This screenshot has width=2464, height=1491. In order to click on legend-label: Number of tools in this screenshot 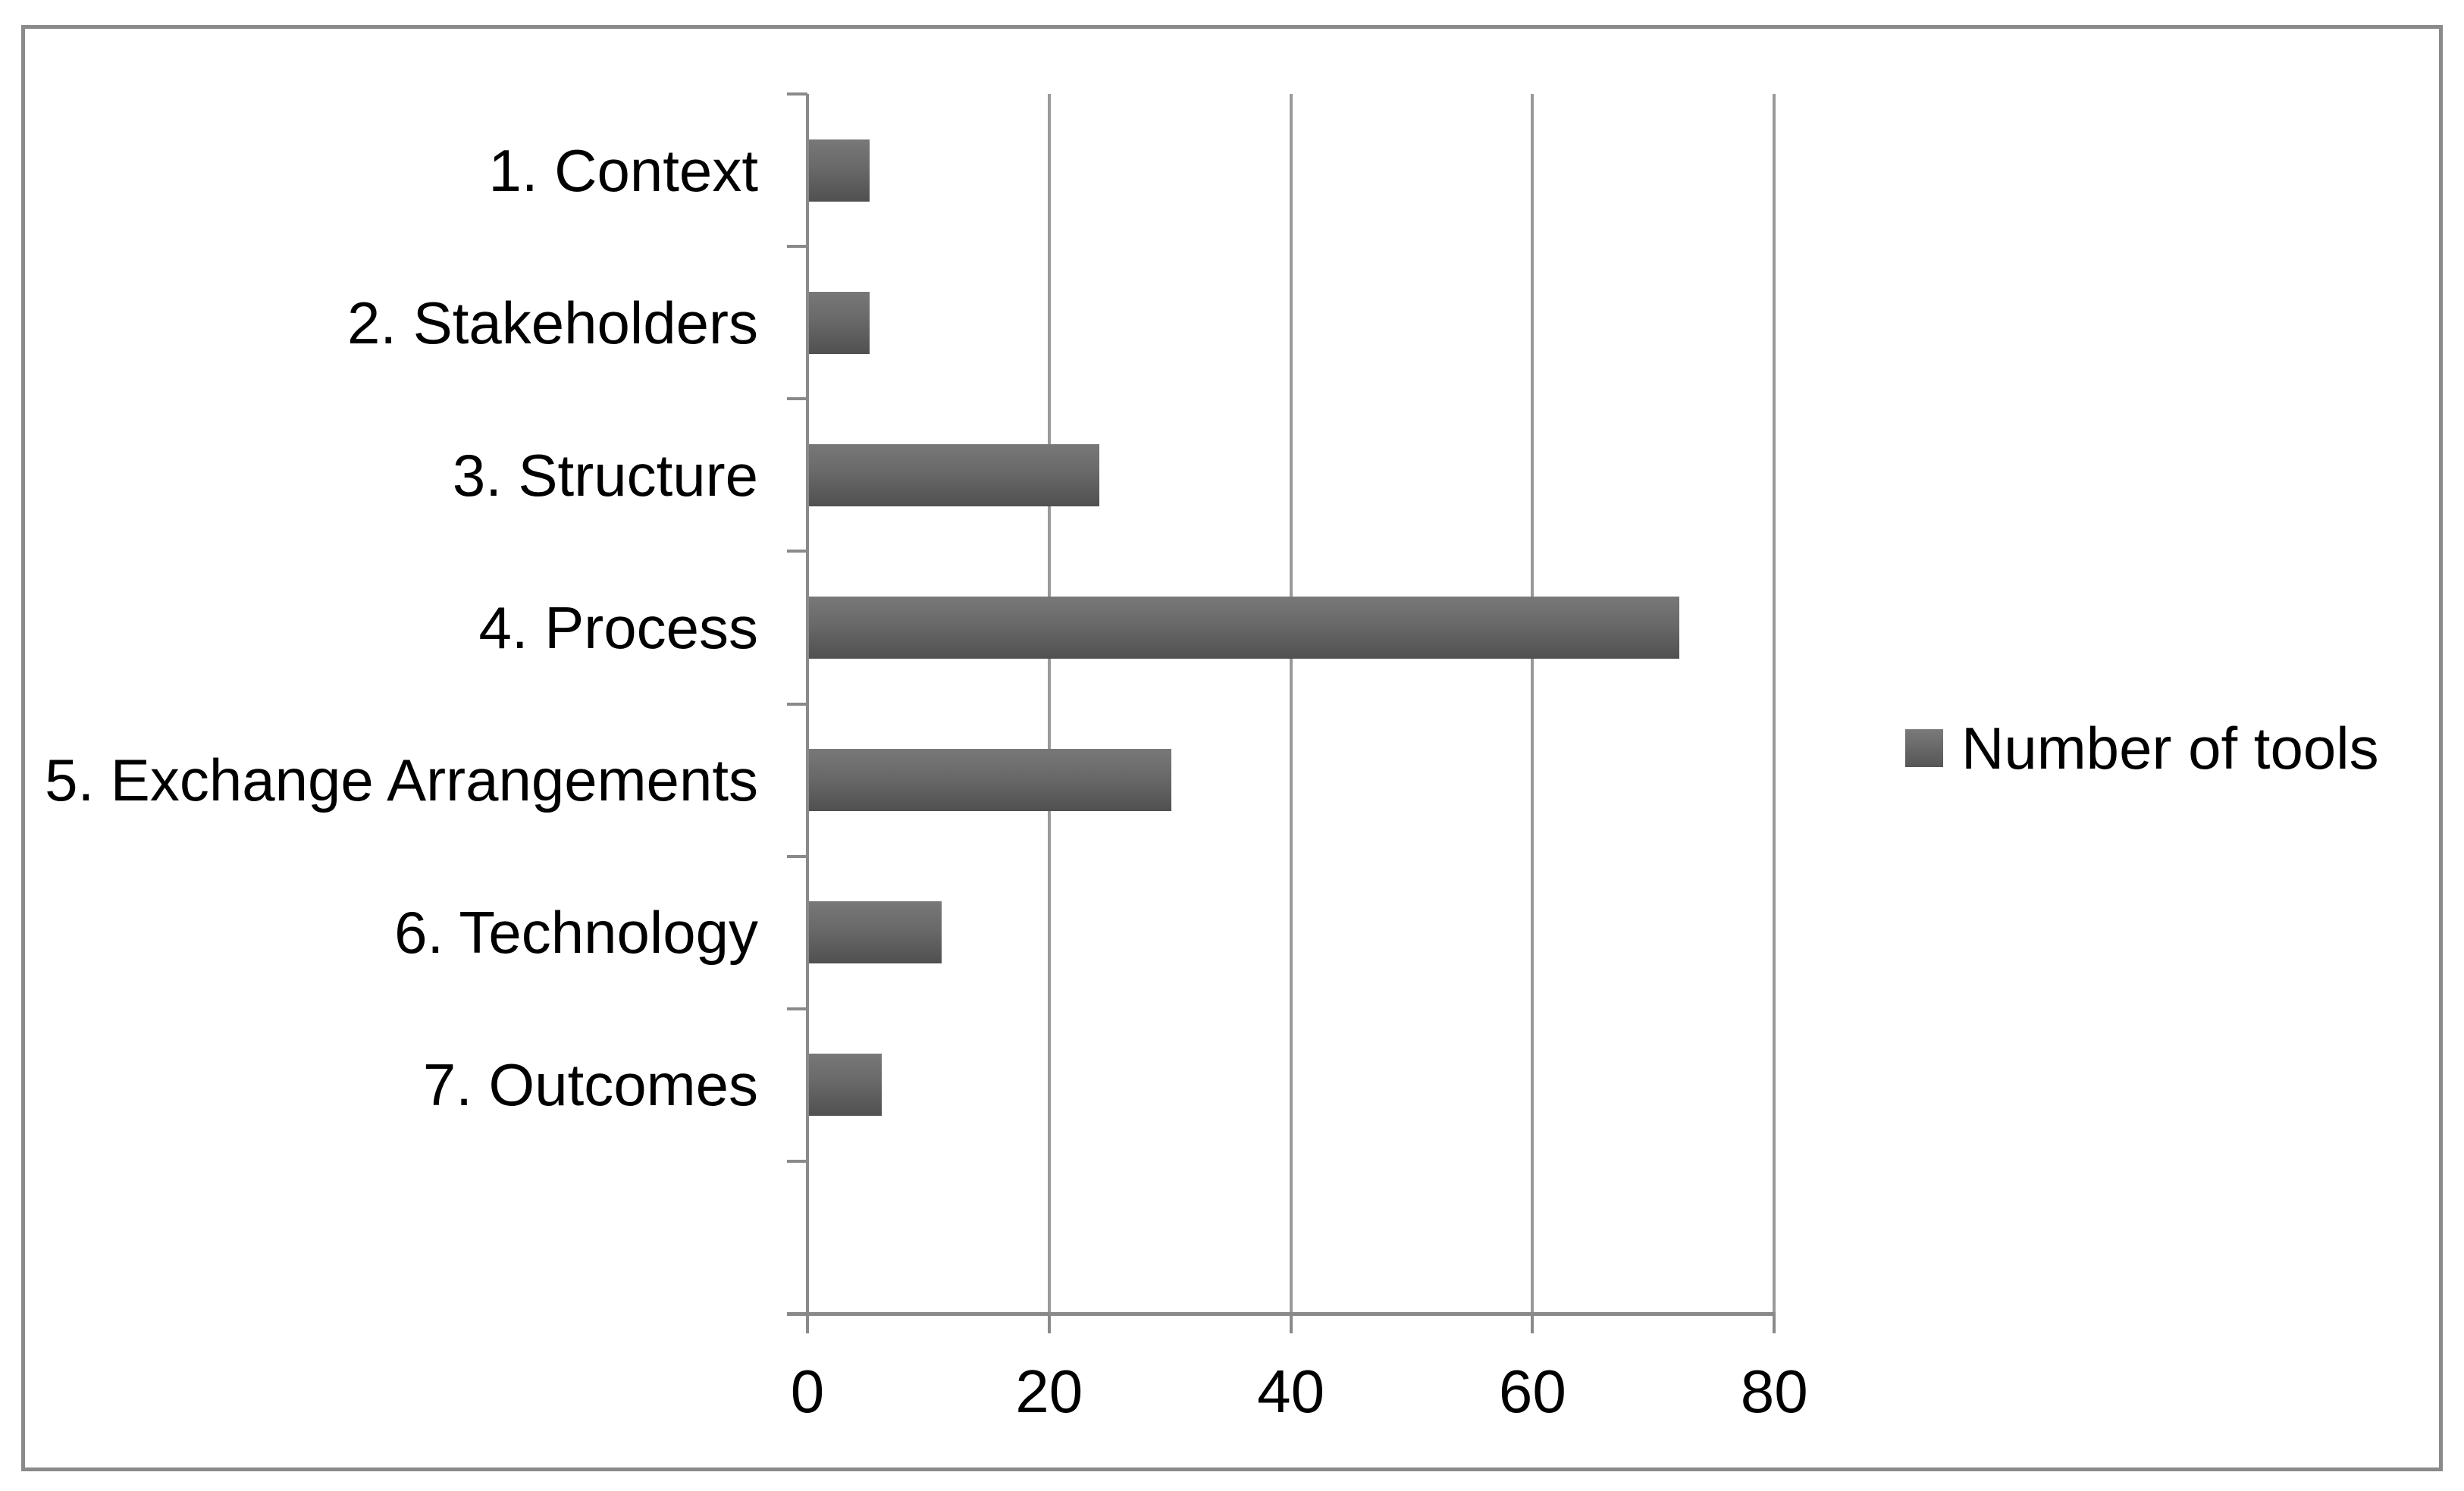, I will do `click(2170, 748)`.